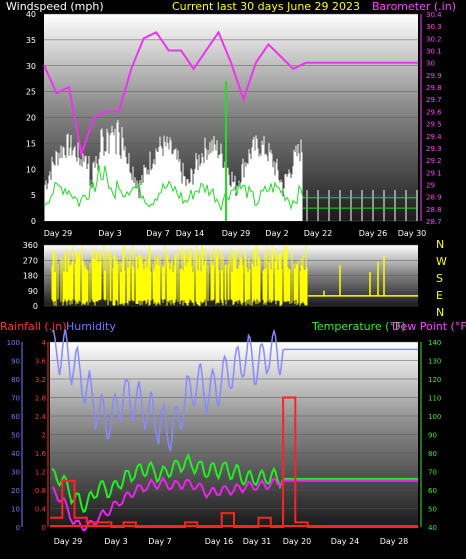 This screenshot has height=559, width=466. I want to click on temp-tick-label: 130, so click(434, 362).